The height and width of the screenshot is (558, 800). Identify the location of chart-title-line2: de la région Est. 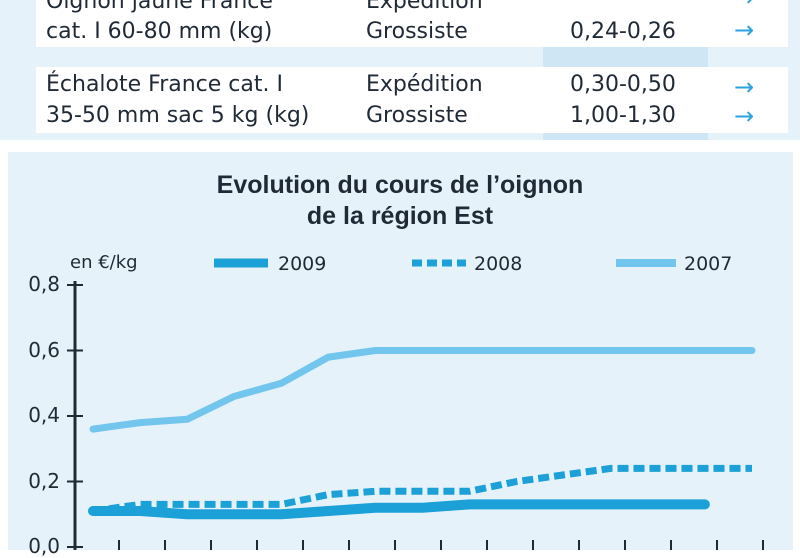
(400, 216).